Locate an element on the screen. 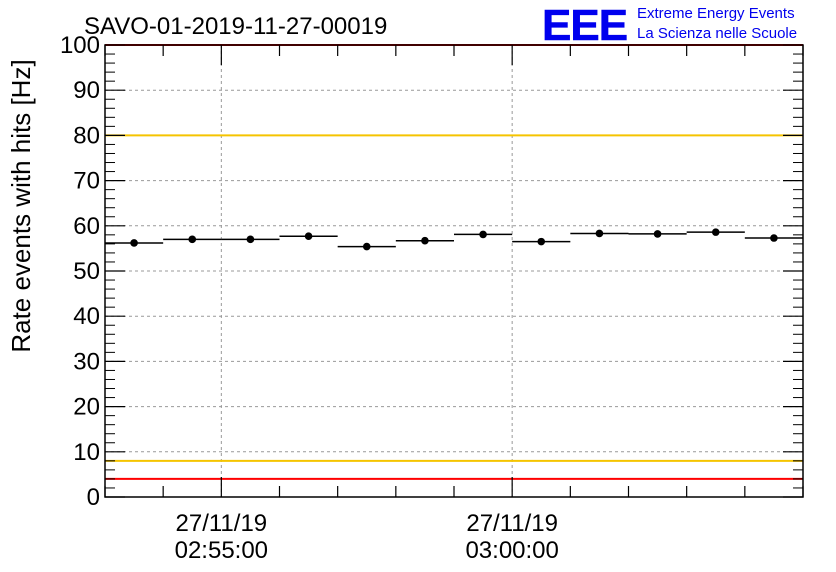 This screenshot has width=836, height=572. y-tick-label: 30 is located at coordinates (86, 361).